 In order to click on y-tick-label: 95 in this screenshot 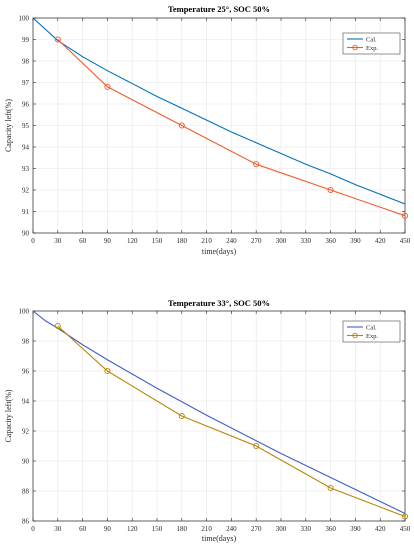, I will do `click(26, 126)`.